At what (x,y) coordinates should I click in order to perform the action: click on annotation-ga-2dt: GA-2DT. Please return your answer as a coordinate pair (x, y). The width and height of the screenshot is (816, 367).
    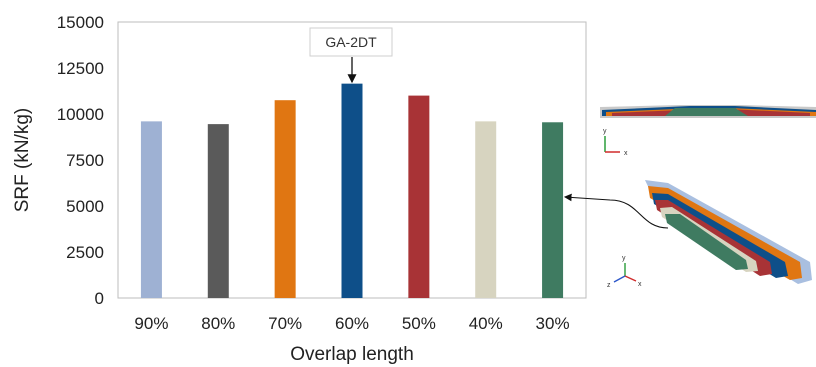
    Looking at the image, I should click on (351, 55).